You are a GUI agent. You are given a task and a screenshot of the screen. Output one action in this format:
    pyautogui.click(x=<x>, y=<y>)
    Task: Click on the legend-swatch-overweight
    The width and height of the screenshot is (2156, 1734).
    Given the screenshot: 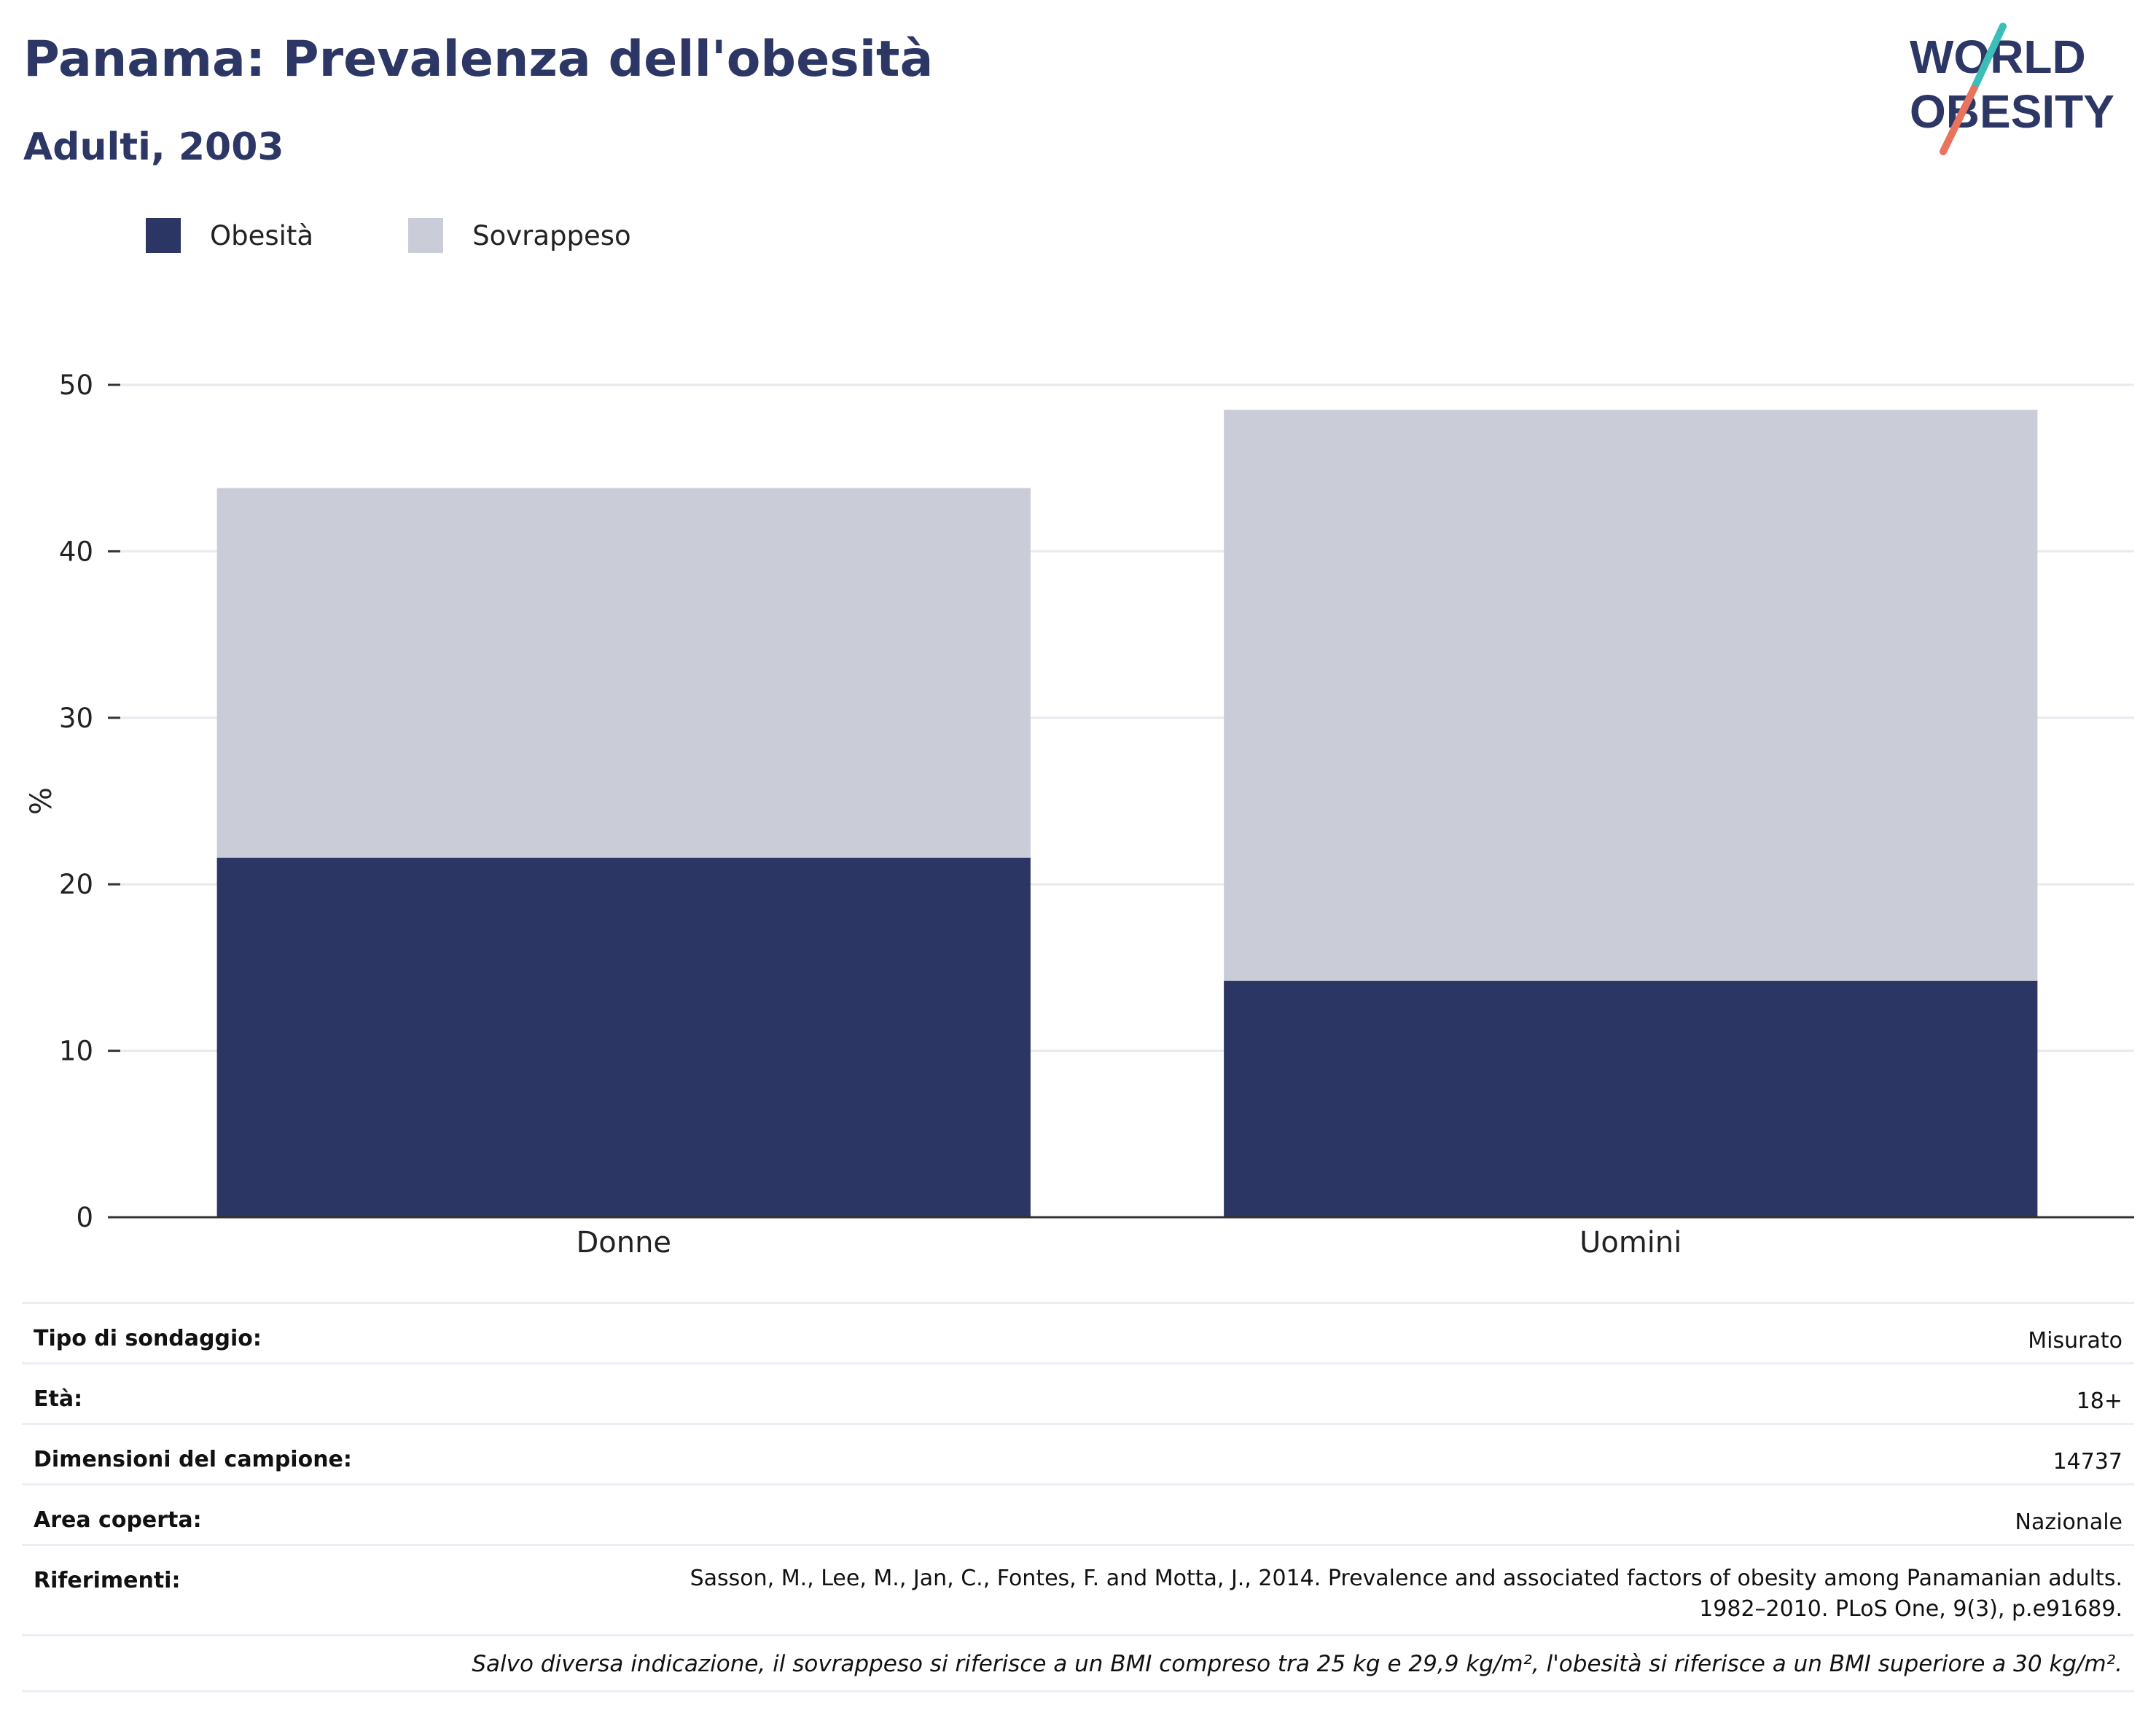 What is the action you would take?
    pyautogui.click(x=426, y=235)
    